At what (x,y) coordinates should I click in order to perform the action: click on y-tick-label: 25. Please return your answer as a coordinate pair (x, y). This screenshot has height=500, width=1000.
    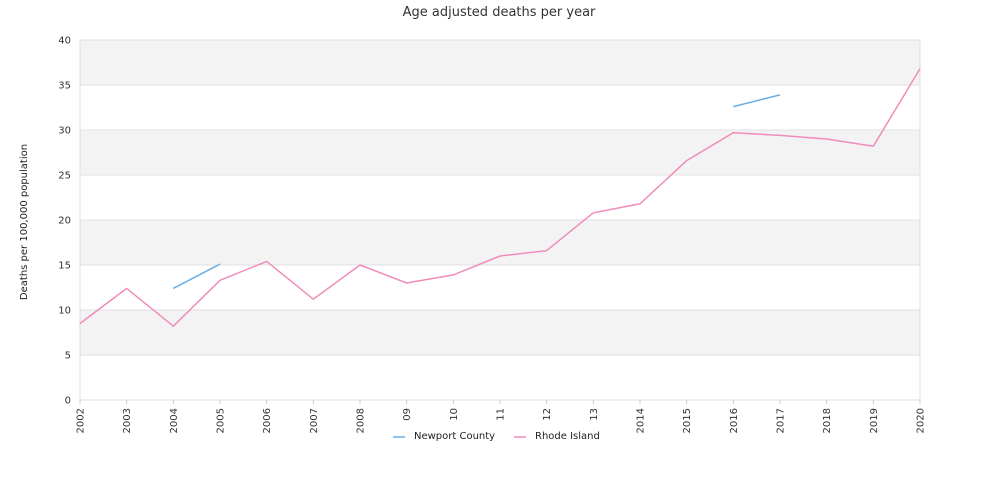
    Looking at the image, I should click on (64, 176).